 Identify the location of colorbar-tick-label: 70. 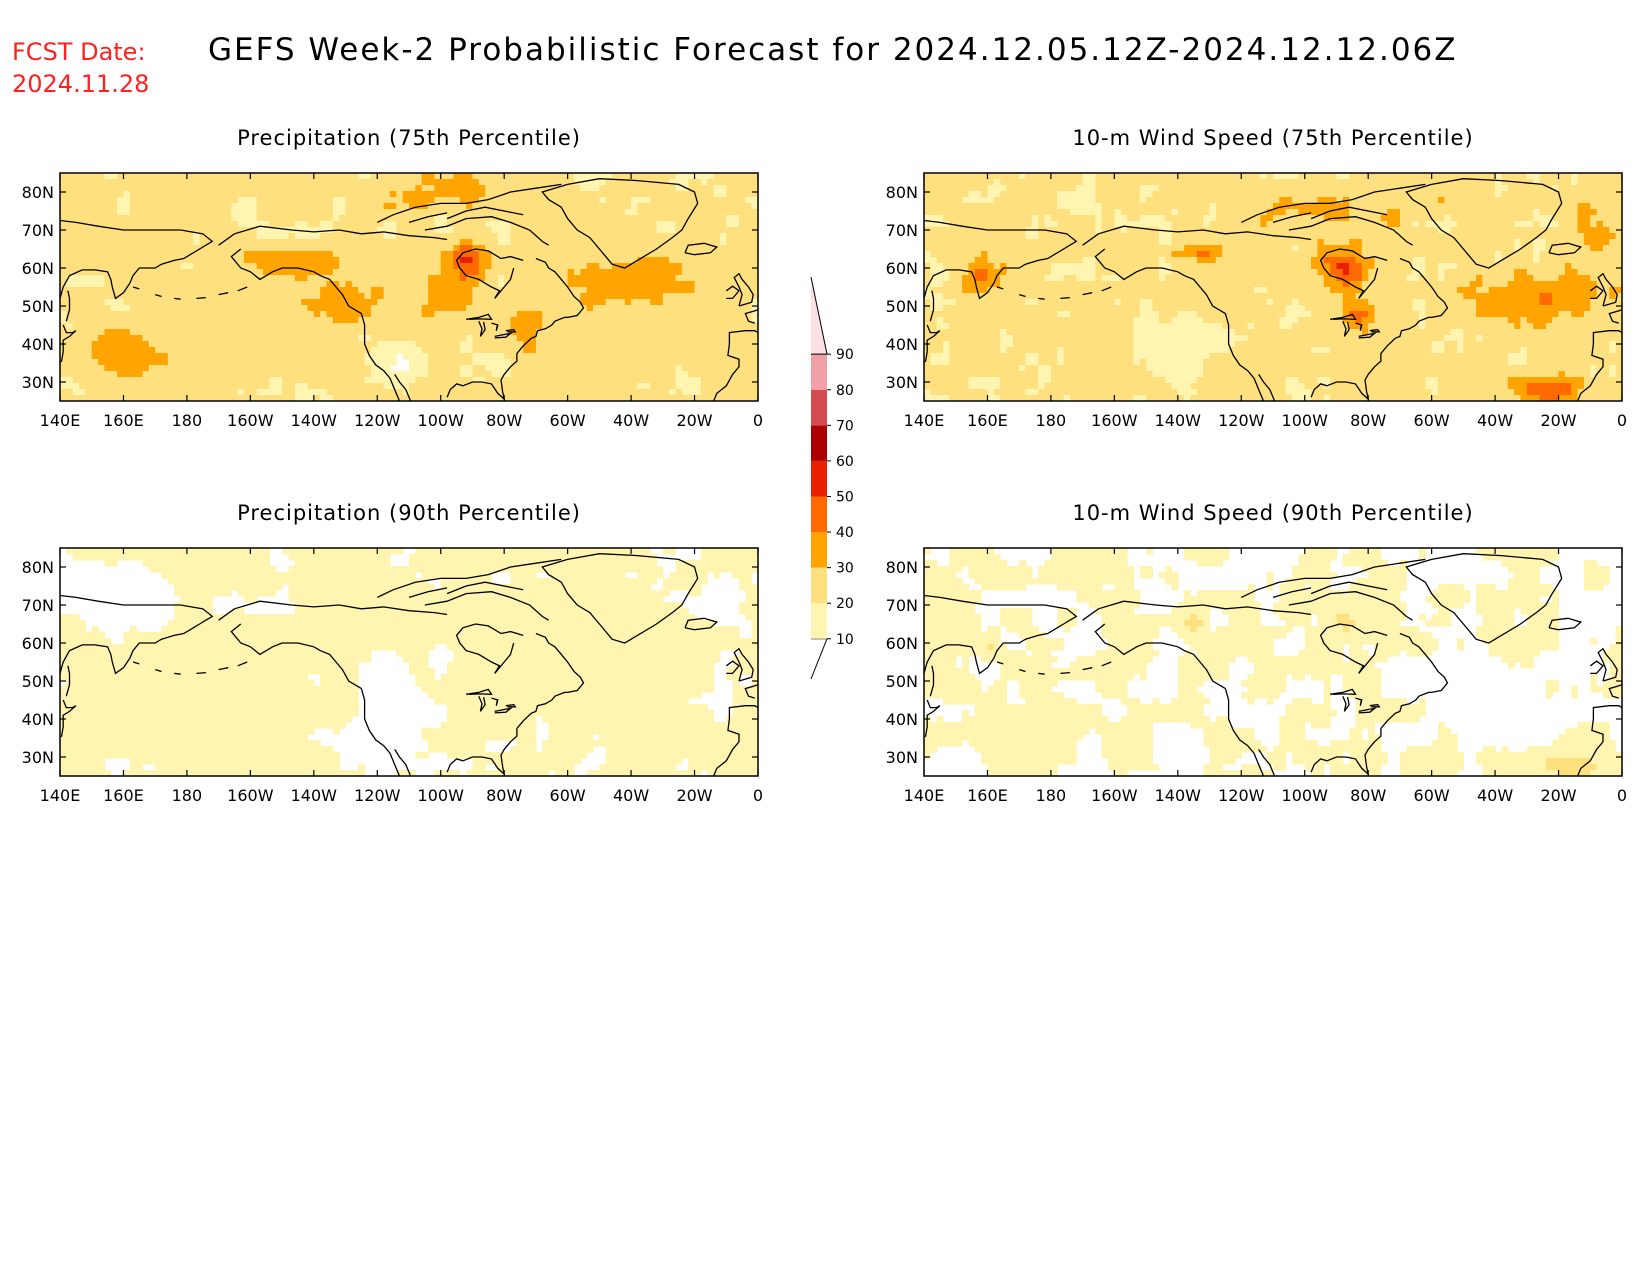
(845, 426).